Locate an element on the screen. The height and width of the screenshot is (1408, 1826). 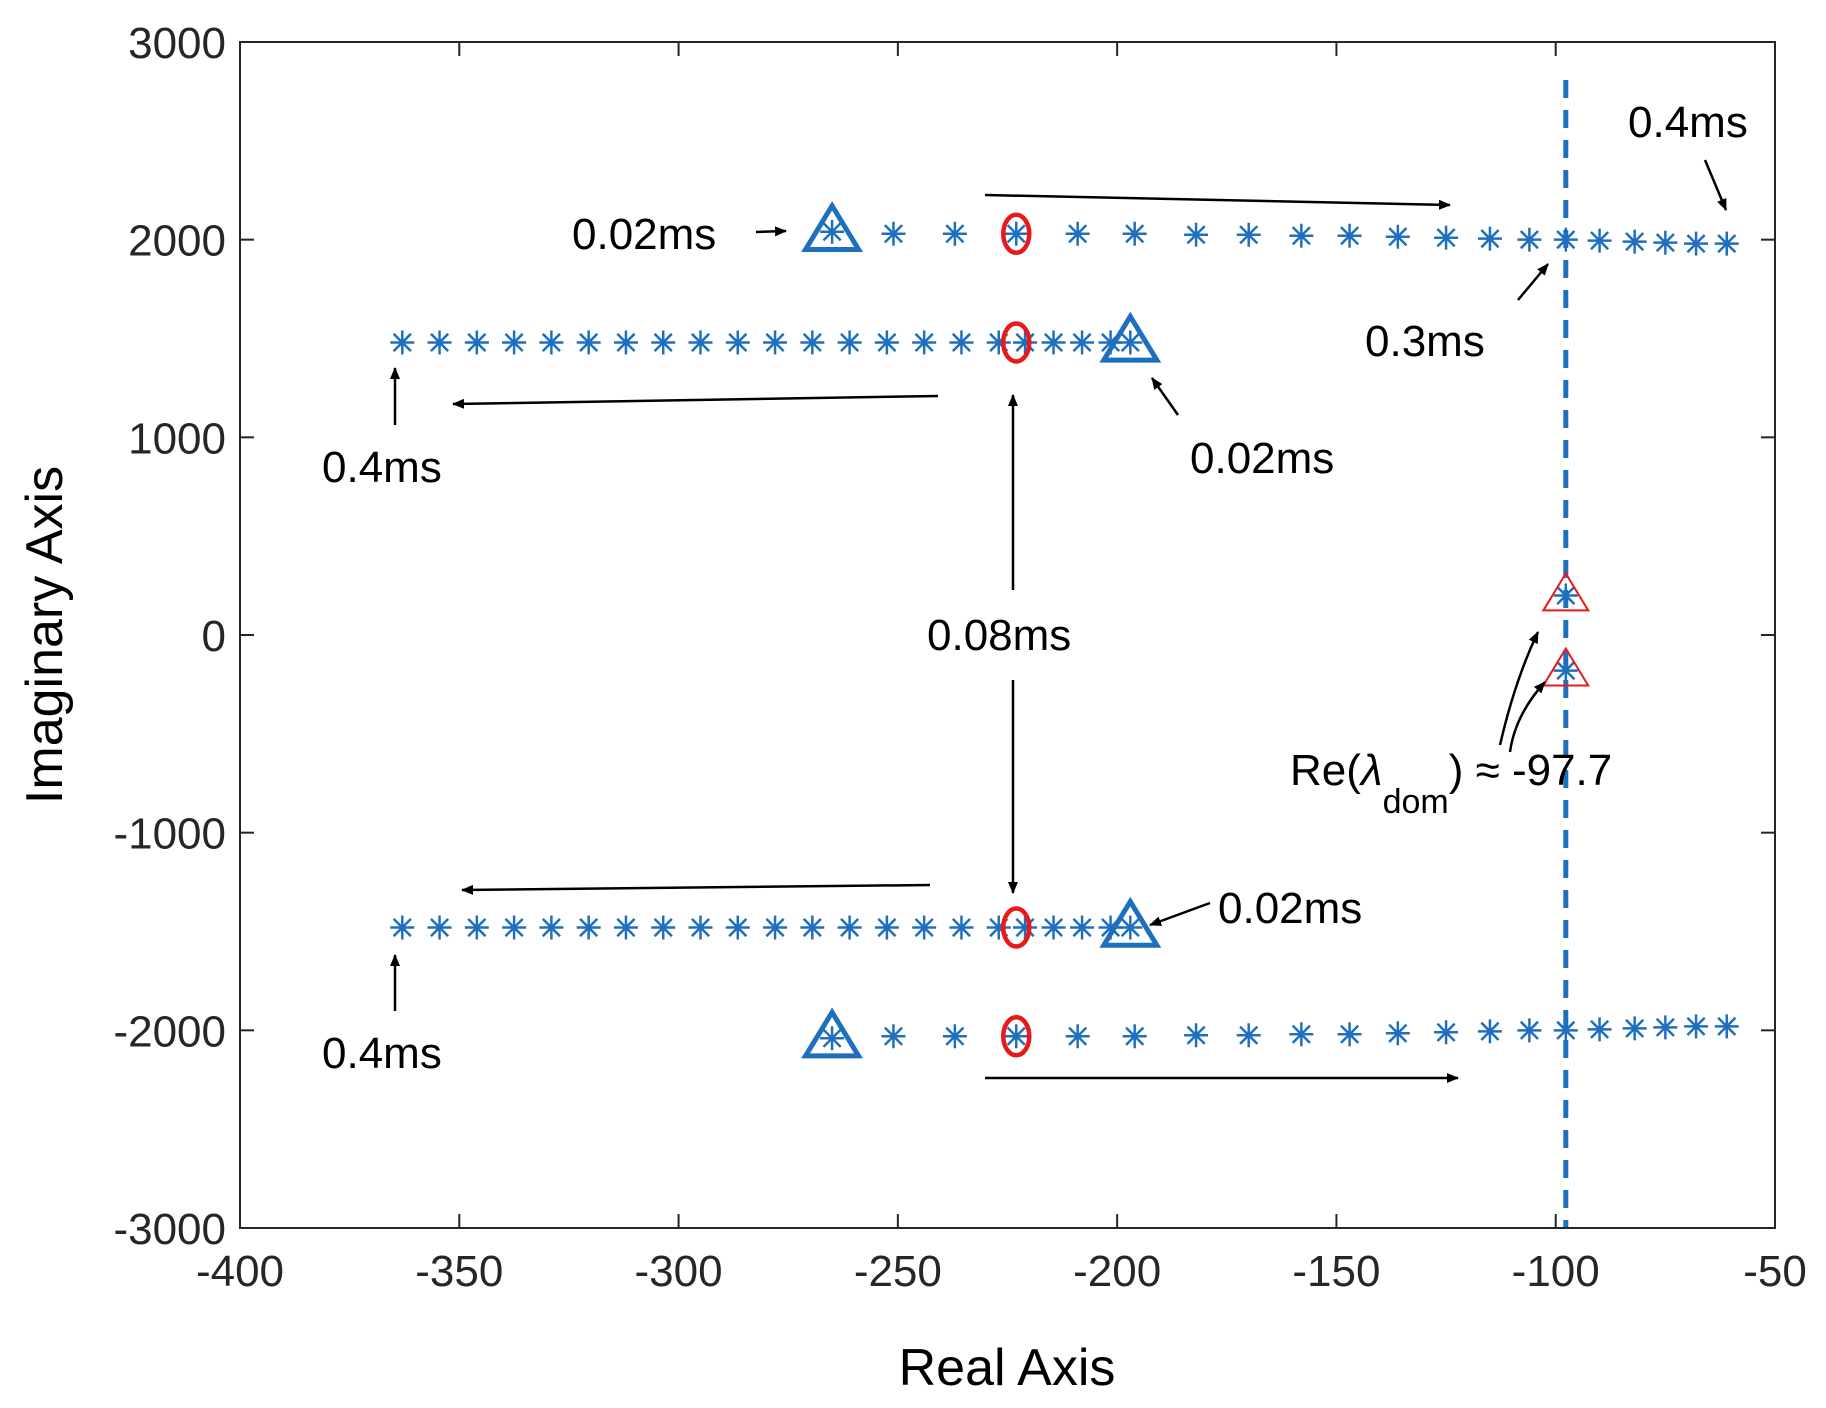
dominant-label-prefix: Re( is located at coordinates (1325, 770).